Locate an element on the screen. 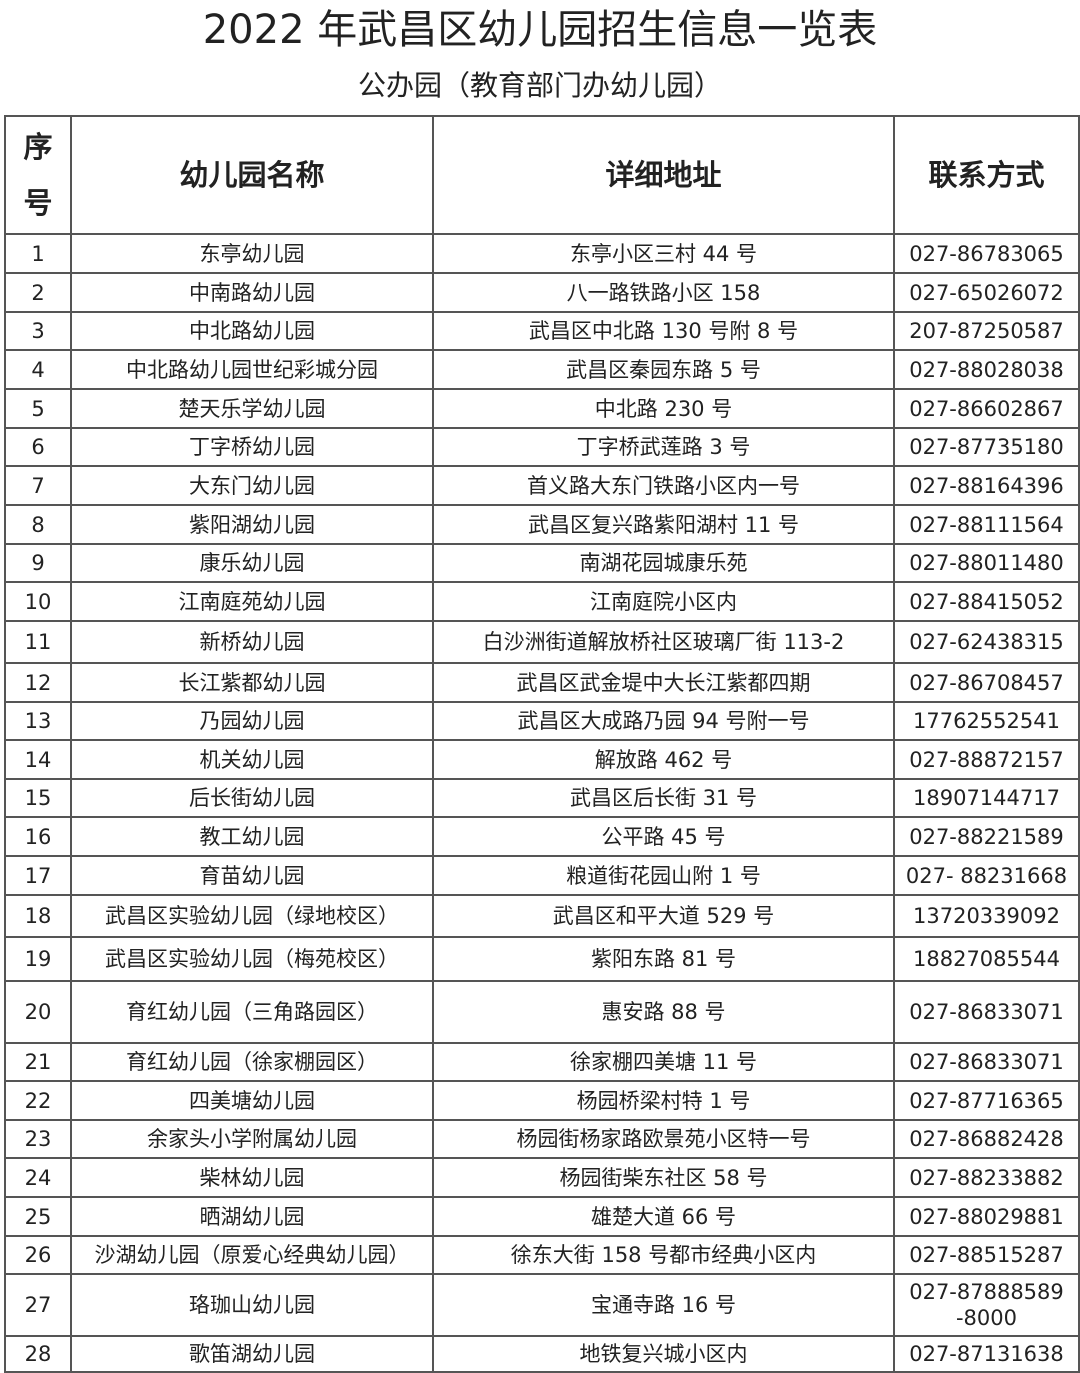 This screenshot has height=1373, width=1080. address: 紫阳东路 81 号 is located at coordinates (663, 959).